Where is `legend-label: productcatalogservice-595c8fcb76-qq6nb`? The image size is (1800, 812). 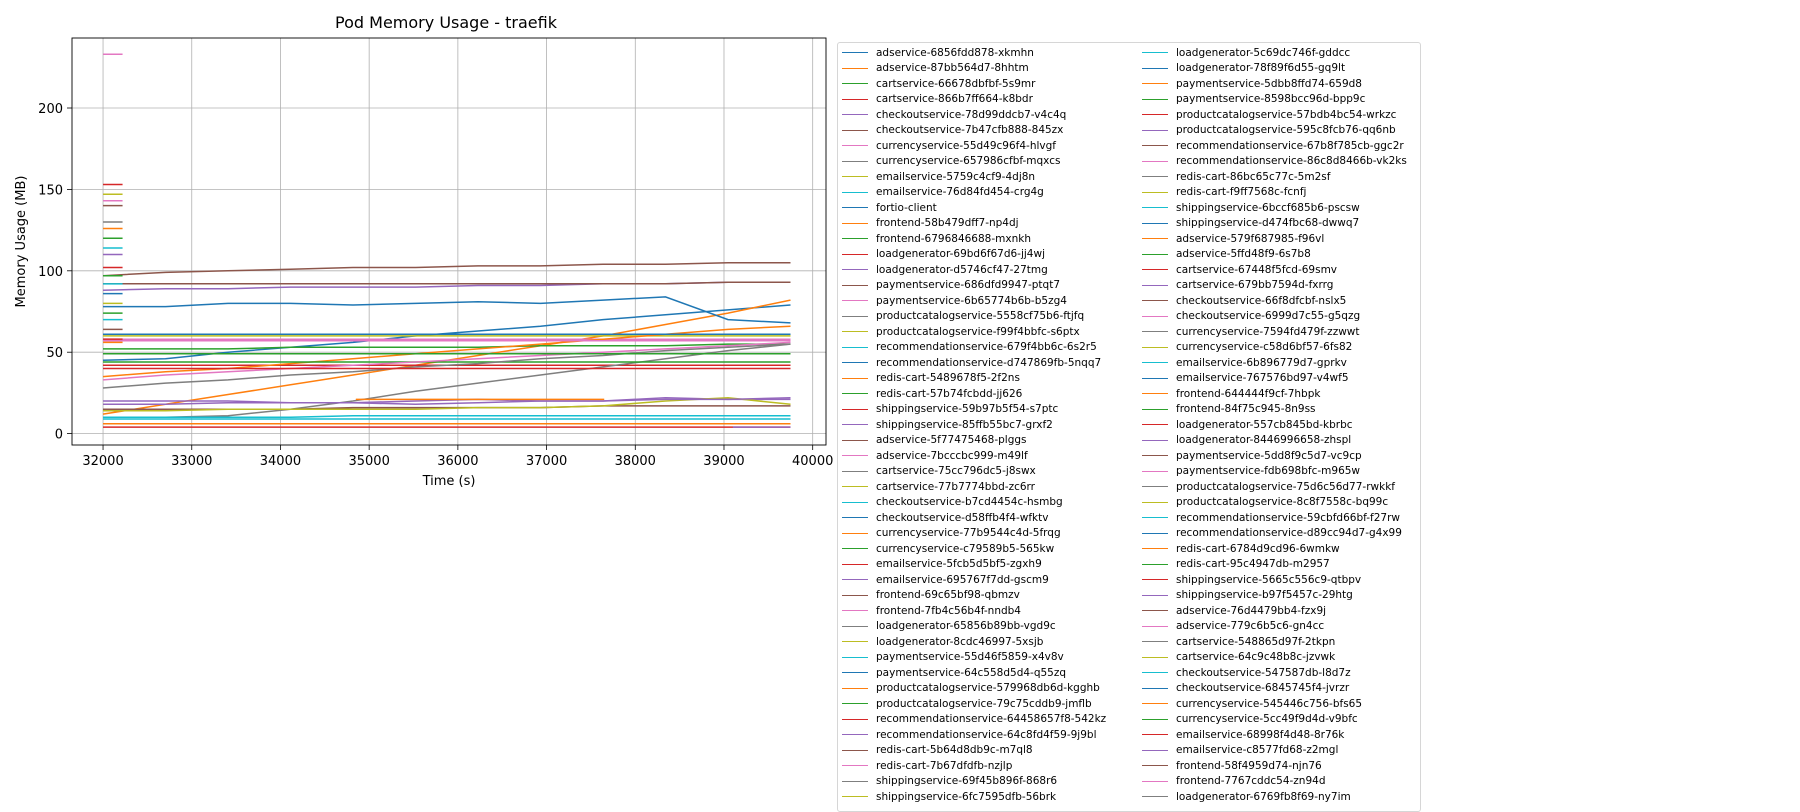
legend-label: productcatalogservice-595c8fcb76-qq6nb is located at coordinates (1286, 130).